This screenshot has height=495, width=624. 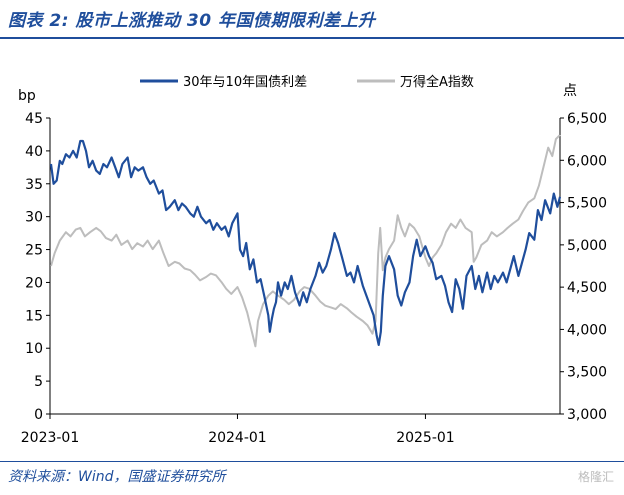 What do you see at coordinates (595, 477) in the screenshot?
I see `watermark-text: 格隆汇` at bounding box center [595, 477].